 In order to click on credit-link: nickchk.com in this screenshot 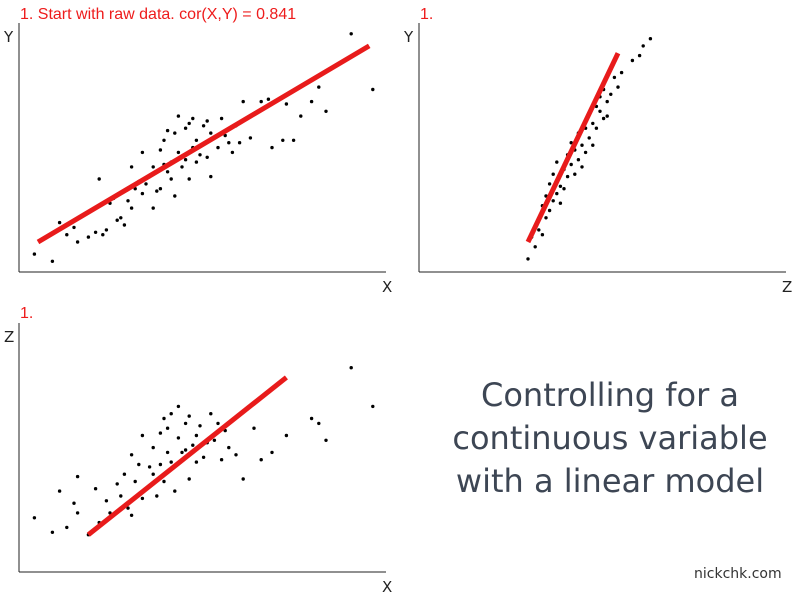, I will do `click(738, 574)`.